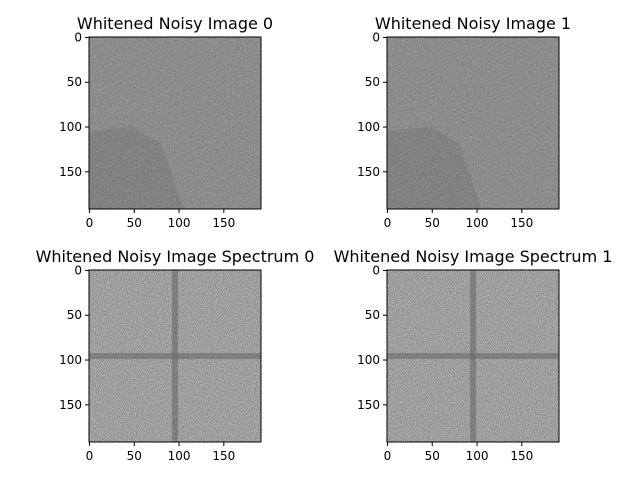  Describe the element at coordinates (175, 23) in the screenshot. I see `panel-title: Whitened Noisy Image 0` at that location.